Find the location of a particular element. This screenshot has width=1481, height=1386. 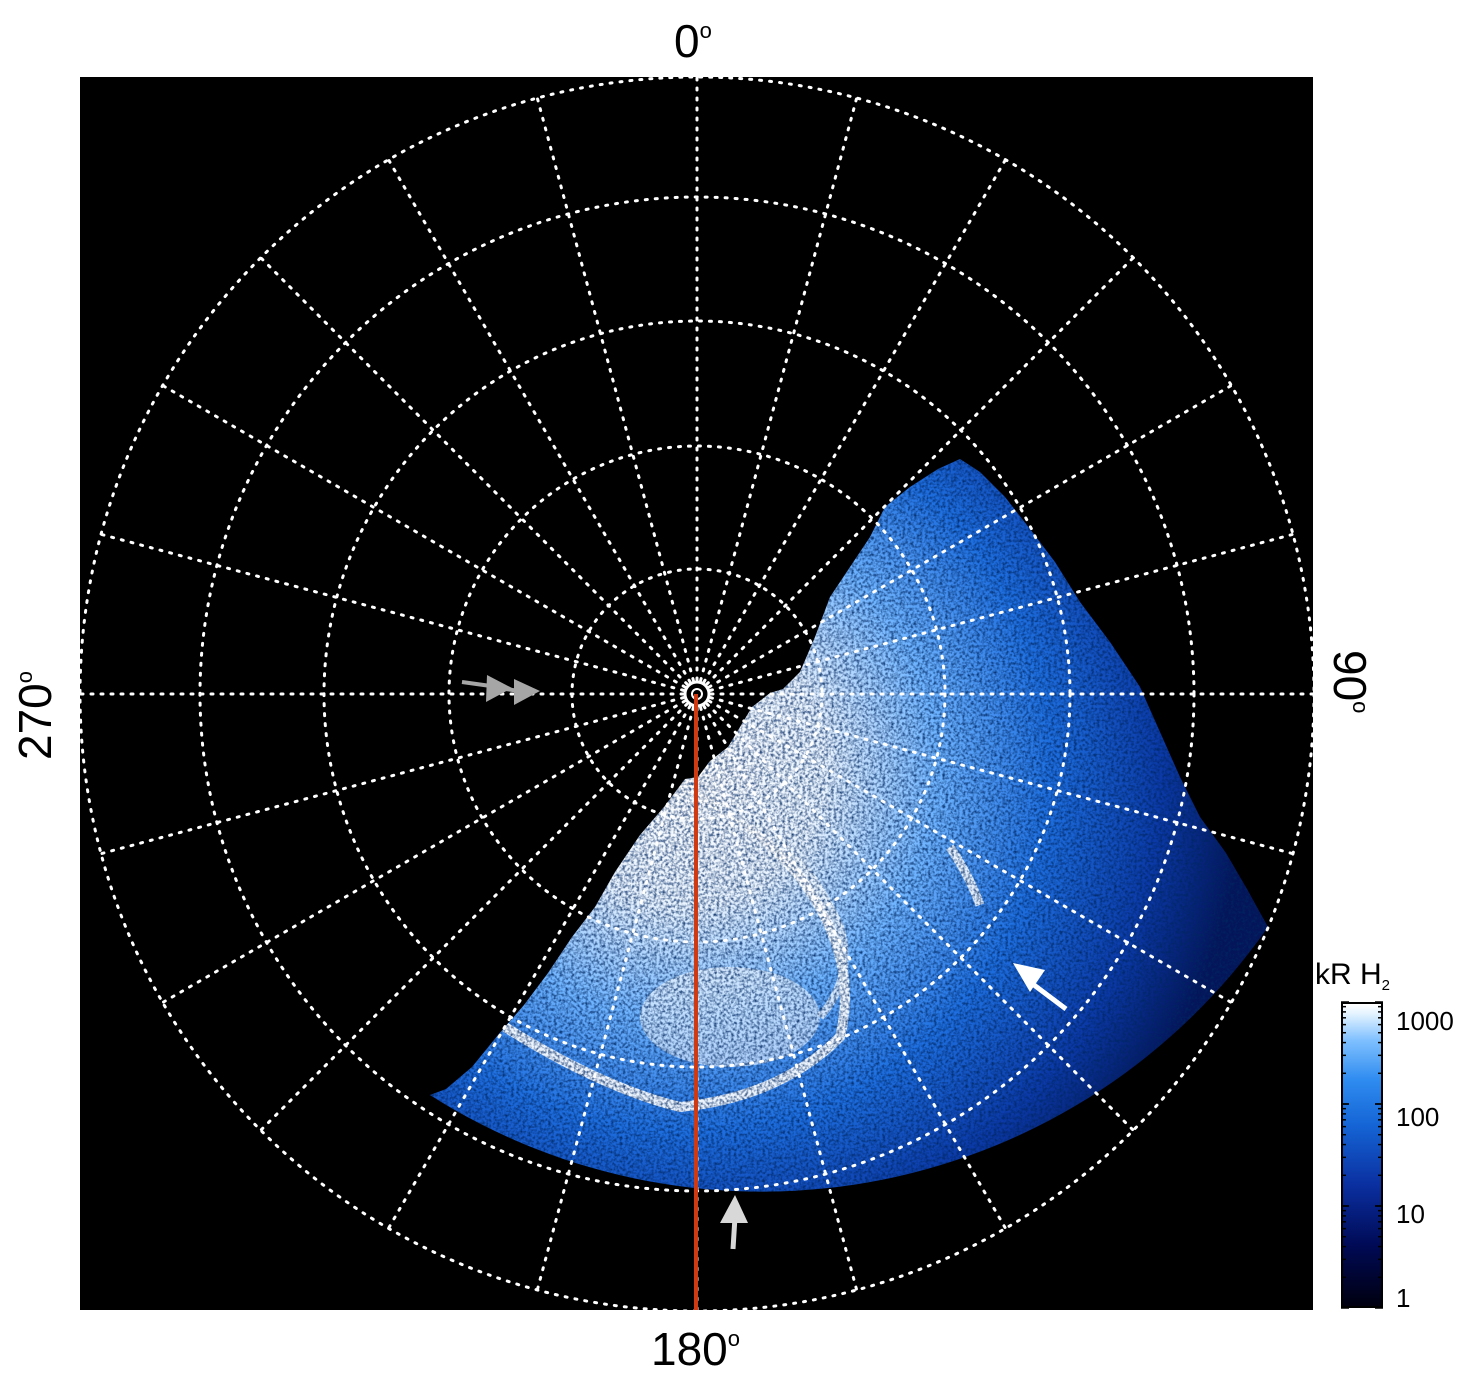

white-arrow-right is located at coordinates (1040, 987).